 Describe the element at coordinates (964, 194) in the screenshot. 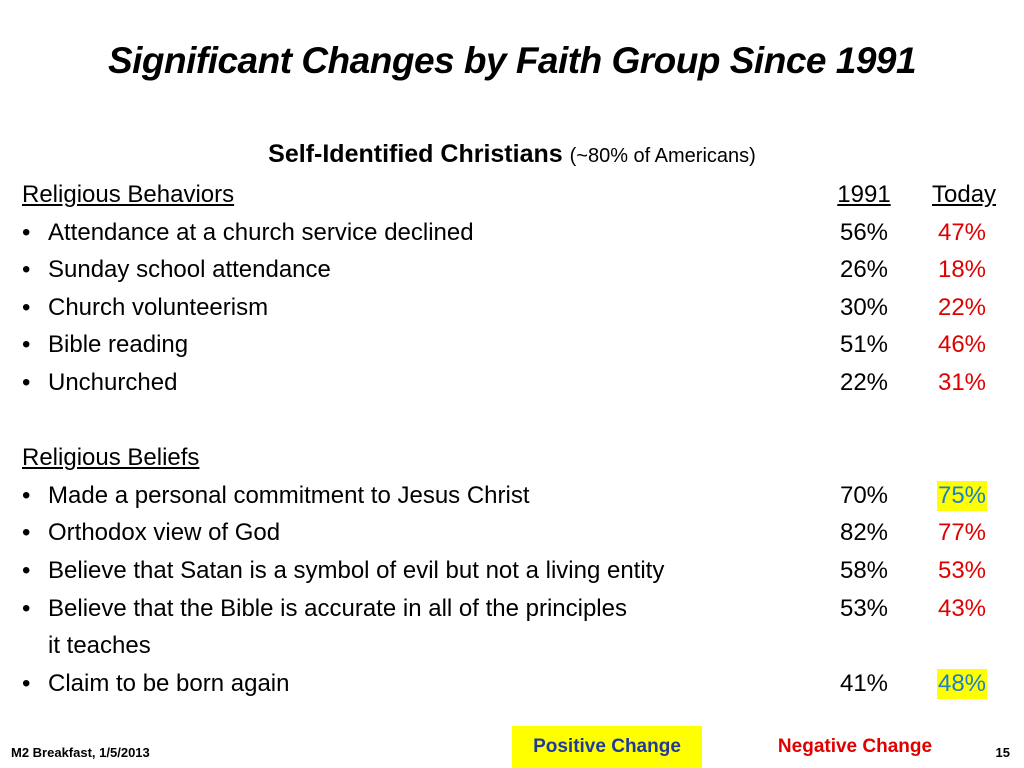

I see `column-header-today: Today` at that location.